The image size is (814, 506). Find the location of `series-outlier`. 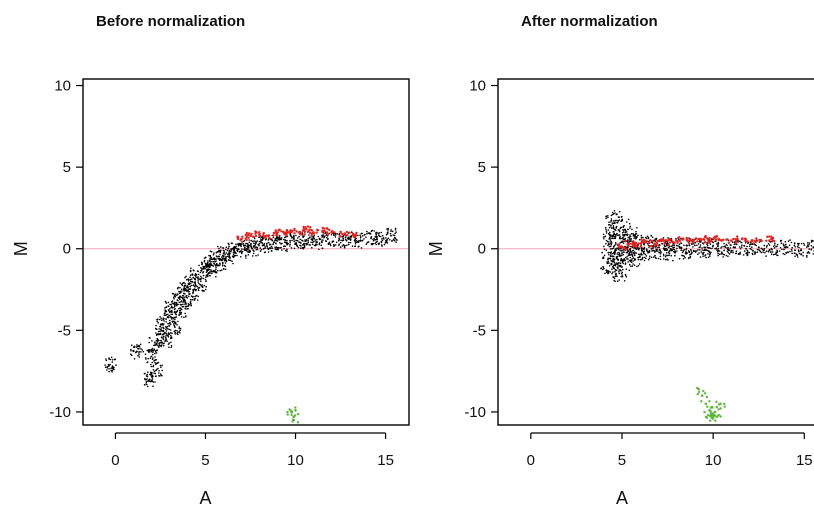

series-outlier is located at coordinates (293, 415).